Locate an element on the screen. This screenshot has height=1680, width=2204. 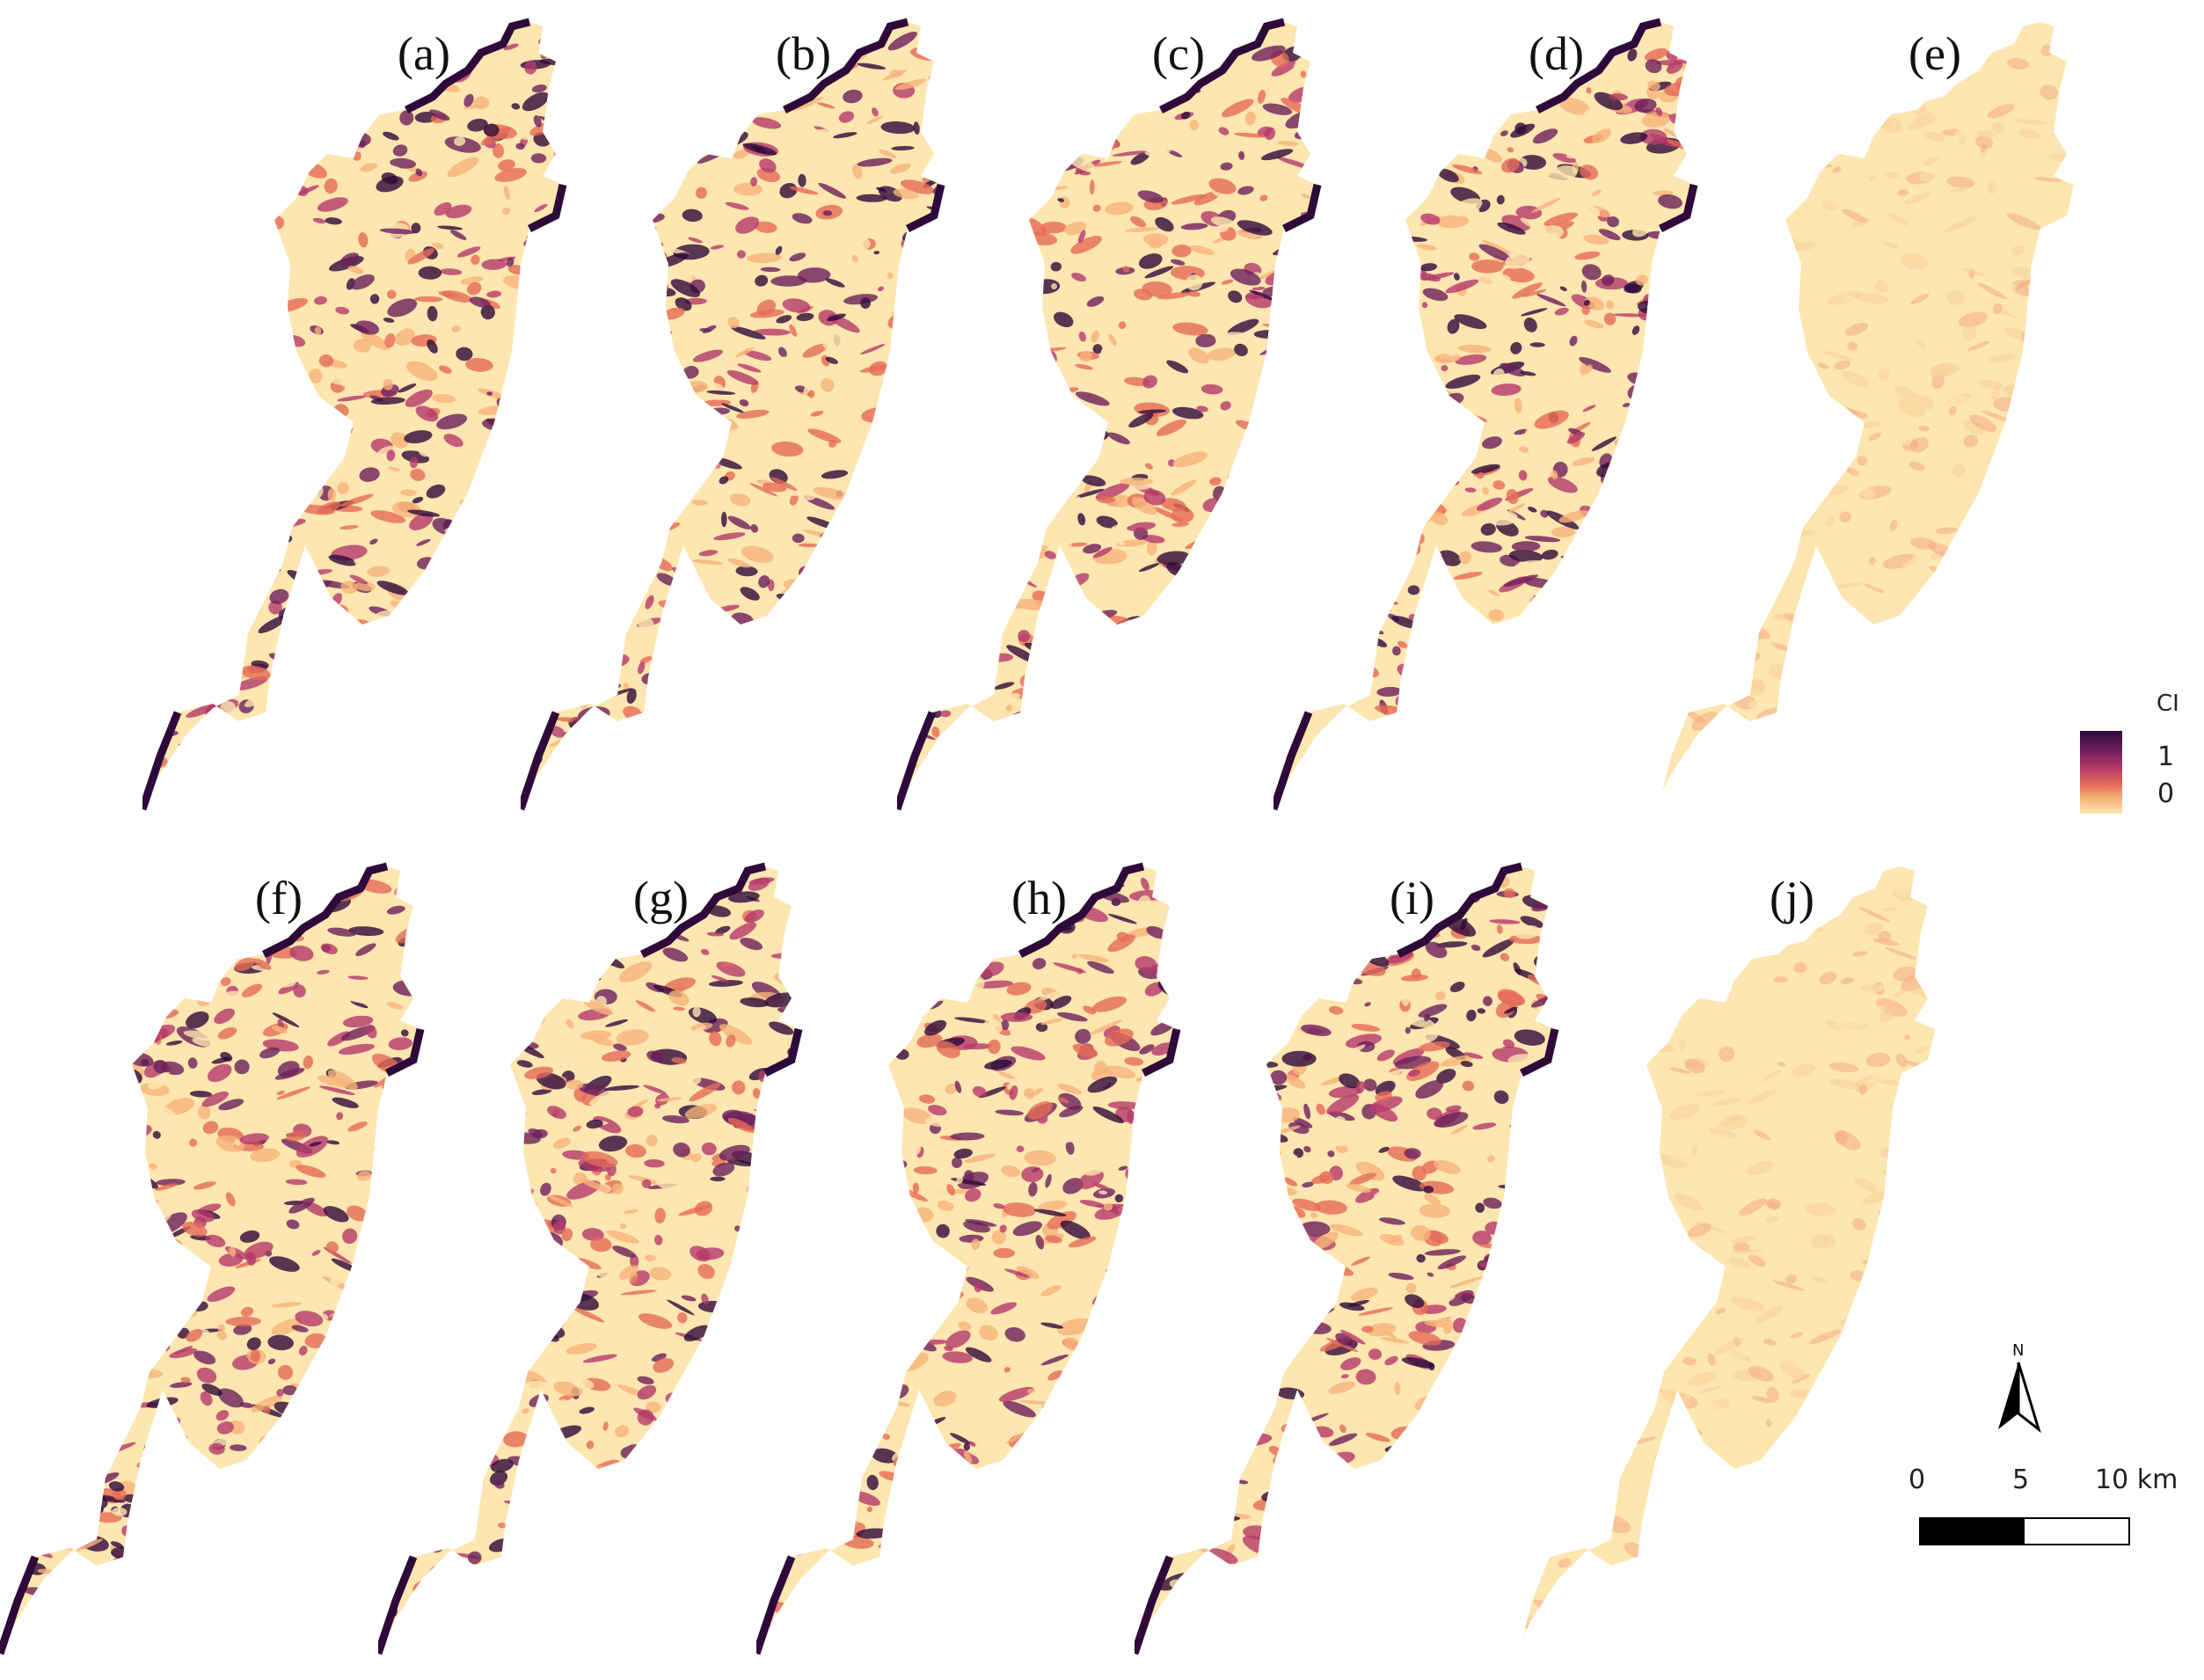
ci-map-a is located at coordinates (355, 414).